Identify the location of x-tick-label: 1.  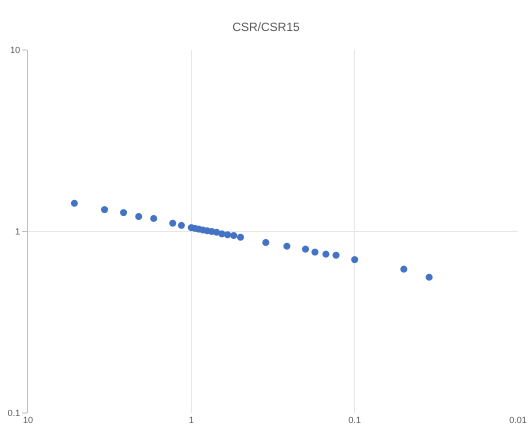
(191, 420).